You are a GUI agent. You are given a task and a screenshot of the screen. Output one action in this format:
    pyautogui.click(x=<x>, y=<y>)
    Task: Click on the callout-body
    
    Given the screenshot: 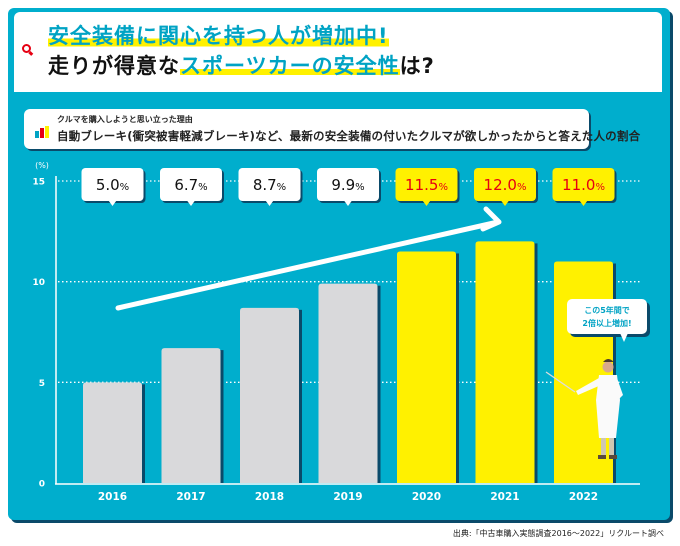 What is the action you would take?
    pyautogui.click(x=607, y=316)
    